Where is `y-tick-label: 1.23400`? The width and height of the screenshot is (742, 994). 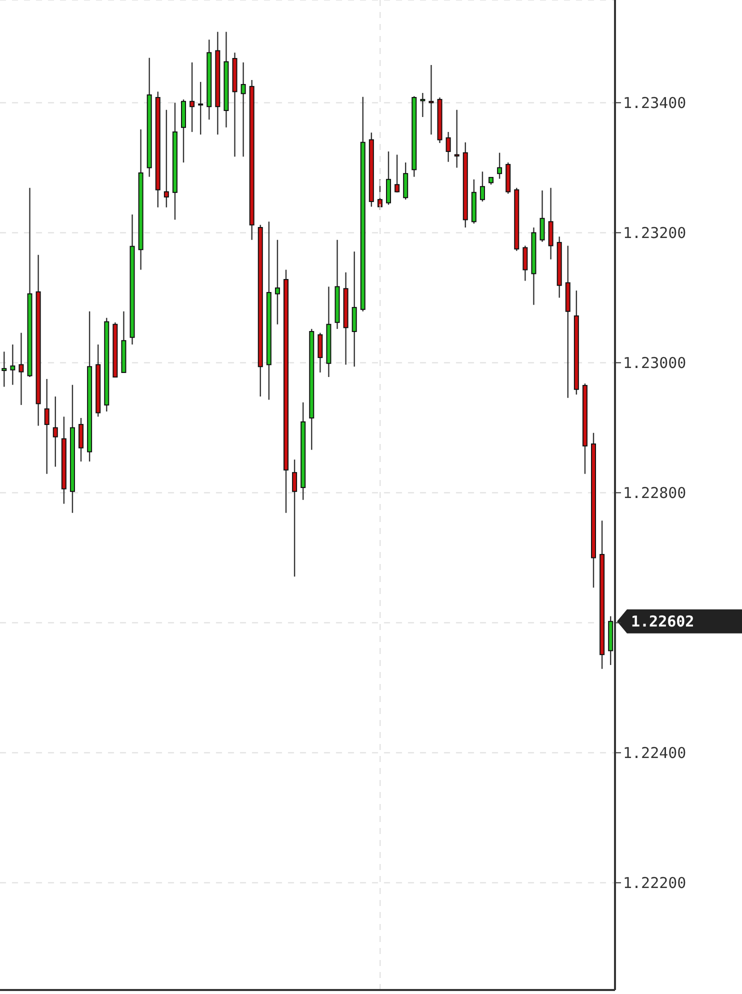 y-tick-label: 1.23400 is located at coordinates (654, 103).